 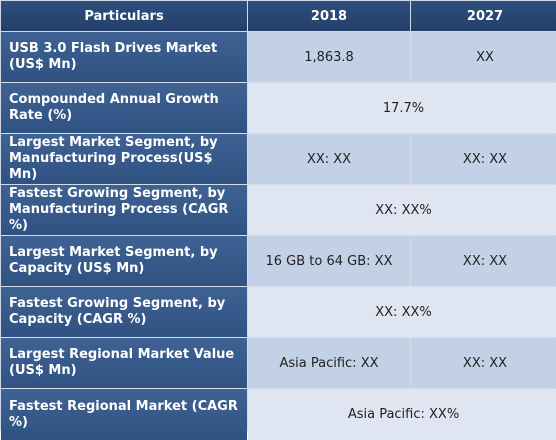 I want to click on value-largest-manufacturing-2018: XX, so click(x=329, y=159).